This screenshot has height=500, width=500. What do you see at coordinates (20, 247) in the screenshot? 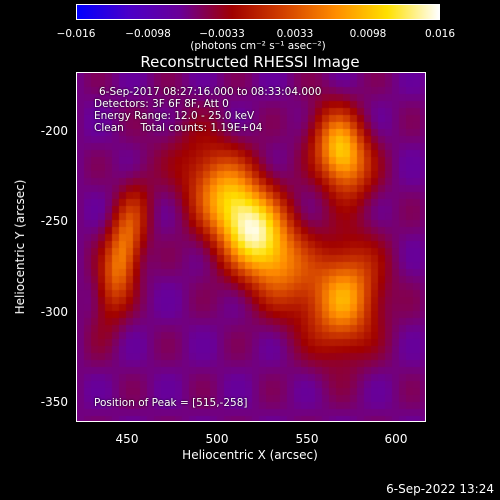
I see `y-axis-label: Heliocentric Y (arcsec)` at bounding box center [20, 247].